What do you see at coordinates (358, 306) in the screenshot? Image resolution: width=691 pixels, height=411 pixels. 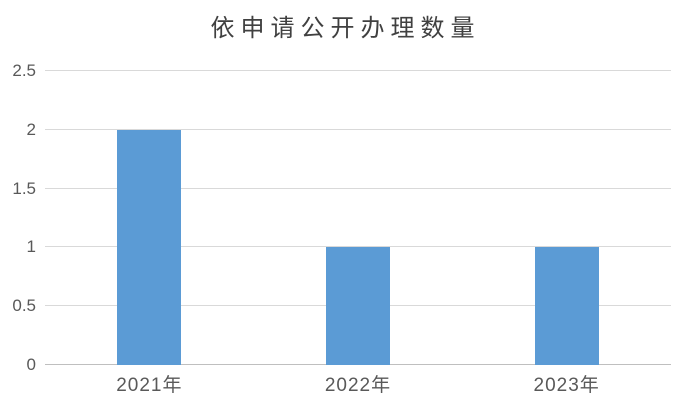 I see `bar-2022年` at bounding box center [358, 306].